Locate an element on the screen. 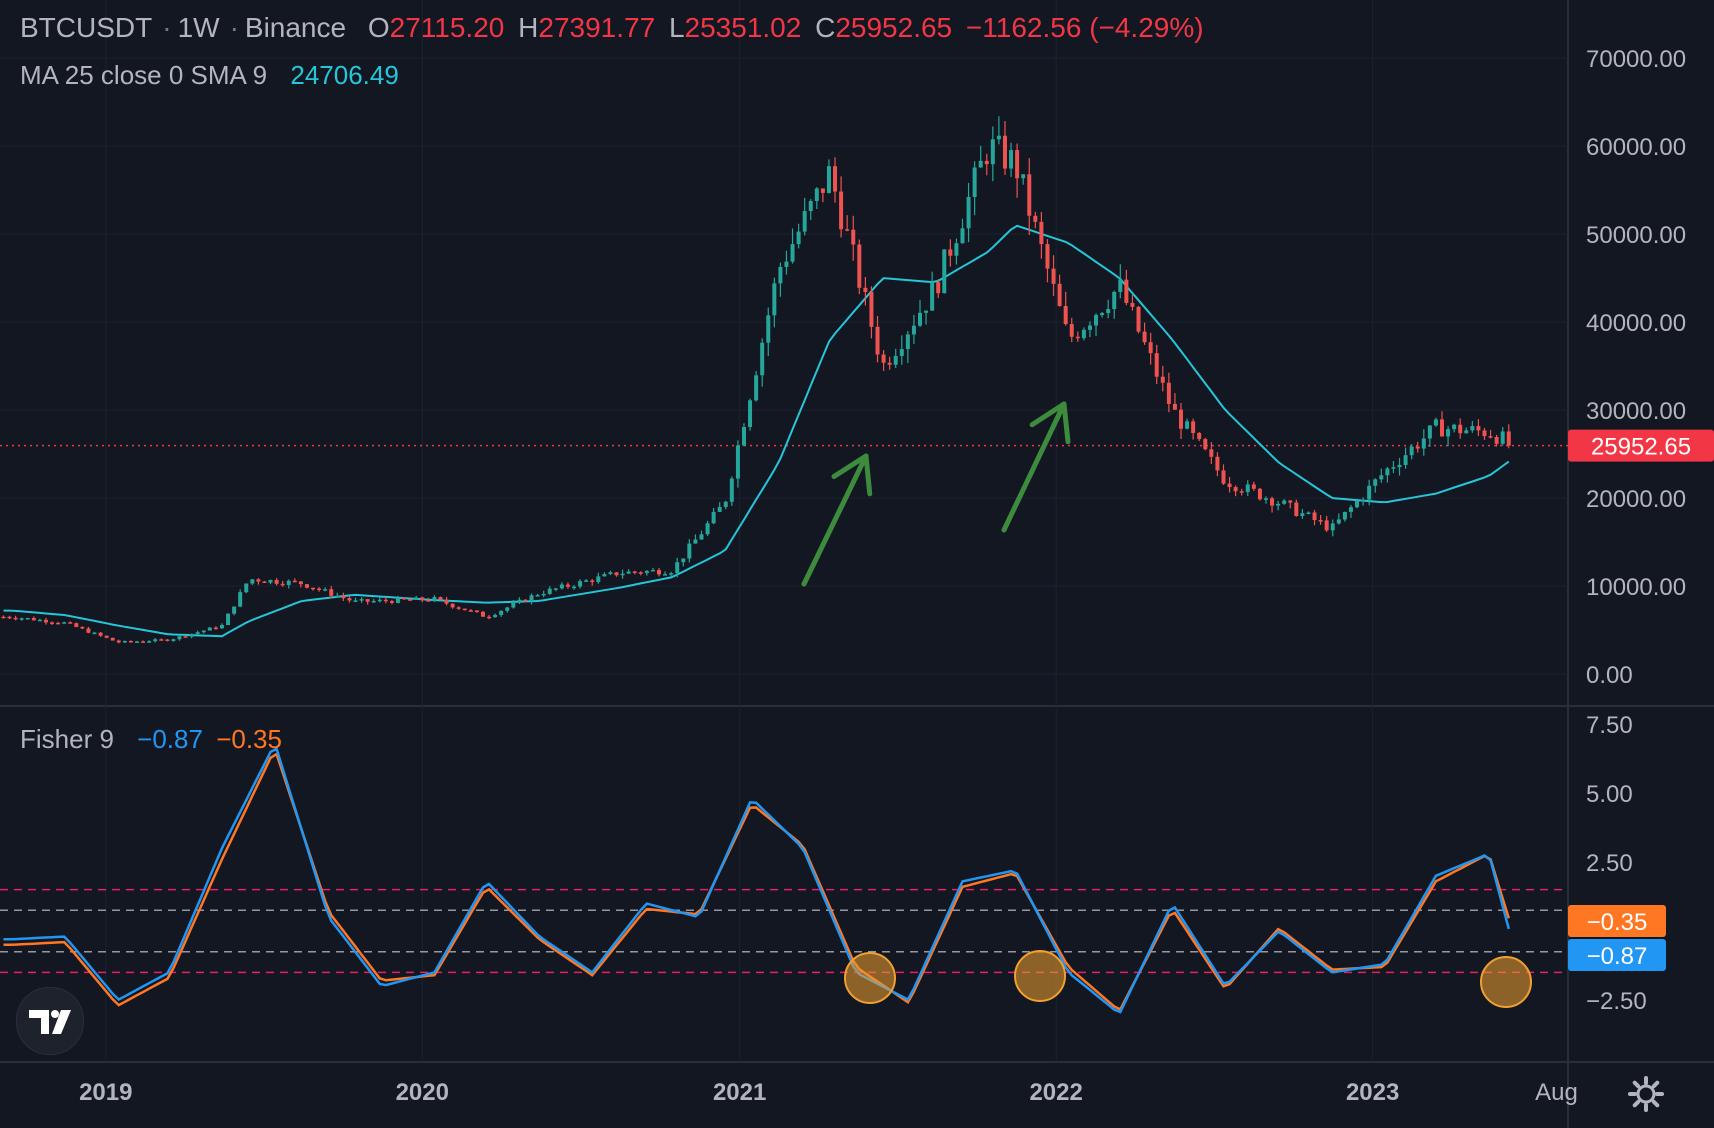 The height and width of the screenshot is (1128, 1714). open-value: 27115.20 is located at coordinates (447, 27).